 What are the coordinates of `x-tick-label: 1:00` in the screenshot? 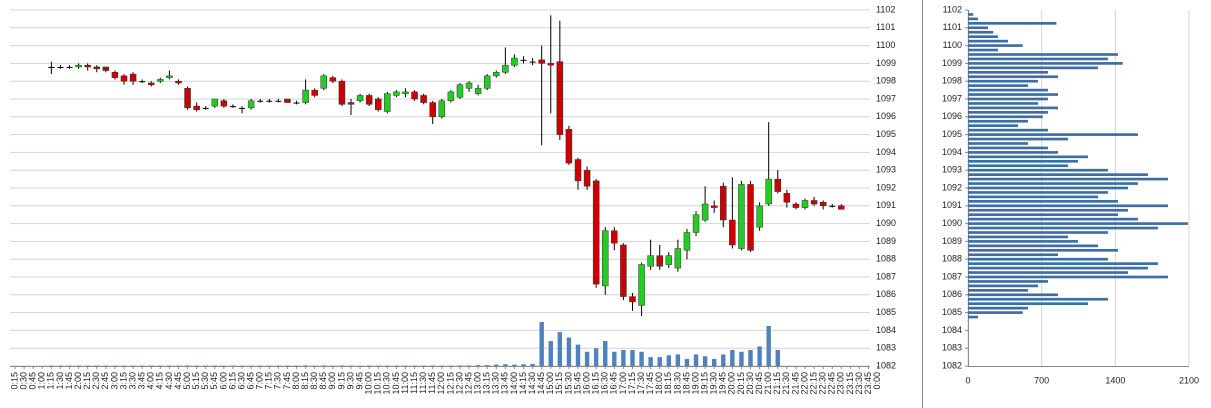 It's located at (42, 381).